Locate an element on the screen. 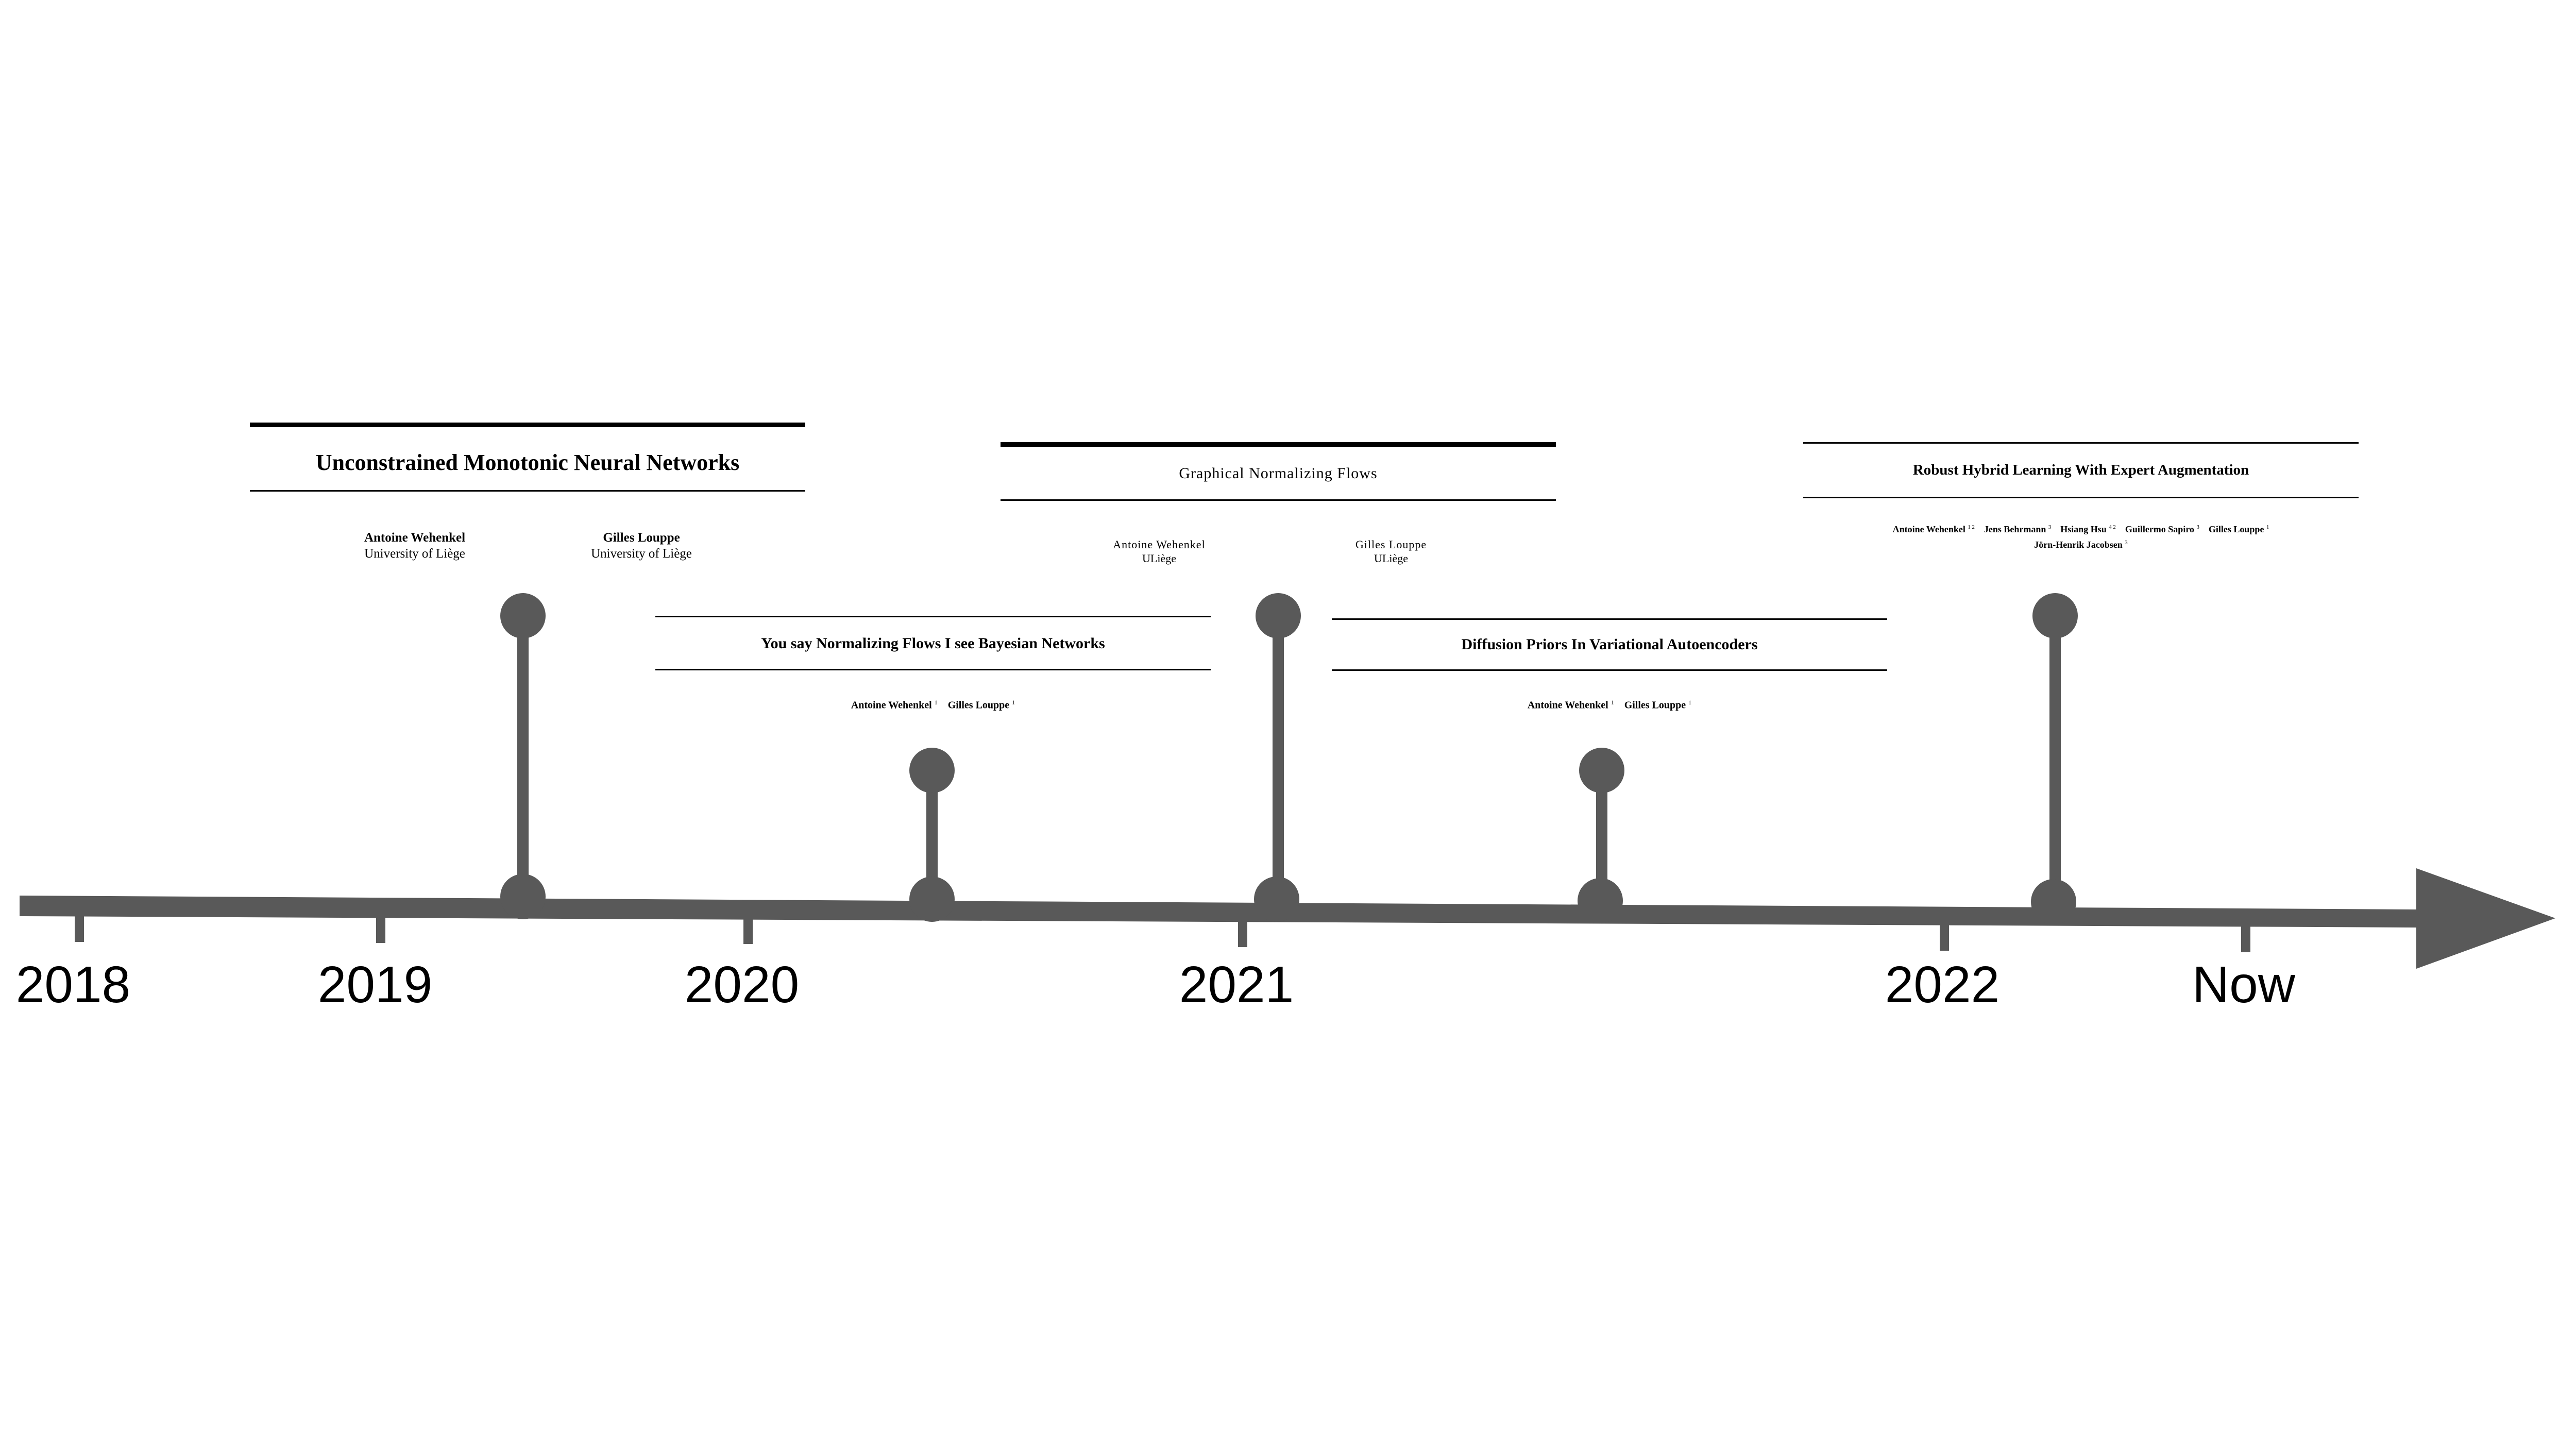  paper-title: Graphical Normalizing Flows is located at coordinates (1278, 473).